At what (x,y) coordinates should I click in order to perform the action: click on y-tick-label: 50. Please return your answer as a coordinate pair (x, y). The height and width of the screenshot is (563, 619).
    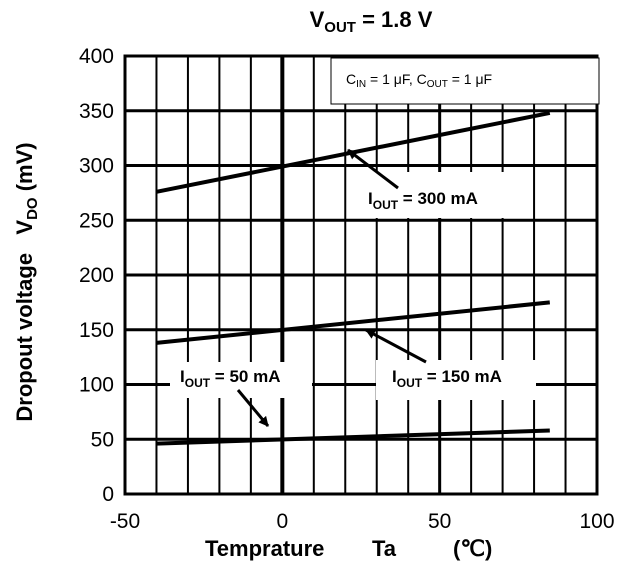
    Looking at the image, I should click on (102, 439).